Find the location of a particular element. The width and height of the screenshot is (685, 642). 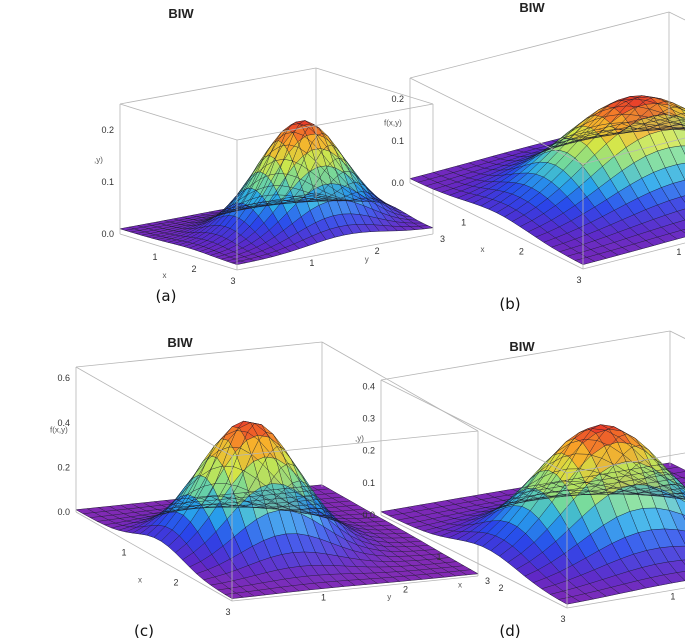

axes: 1 2 3 1 2 3 0.0 0.1 0.2 x y ,y) is located at coordinates (269, 205).